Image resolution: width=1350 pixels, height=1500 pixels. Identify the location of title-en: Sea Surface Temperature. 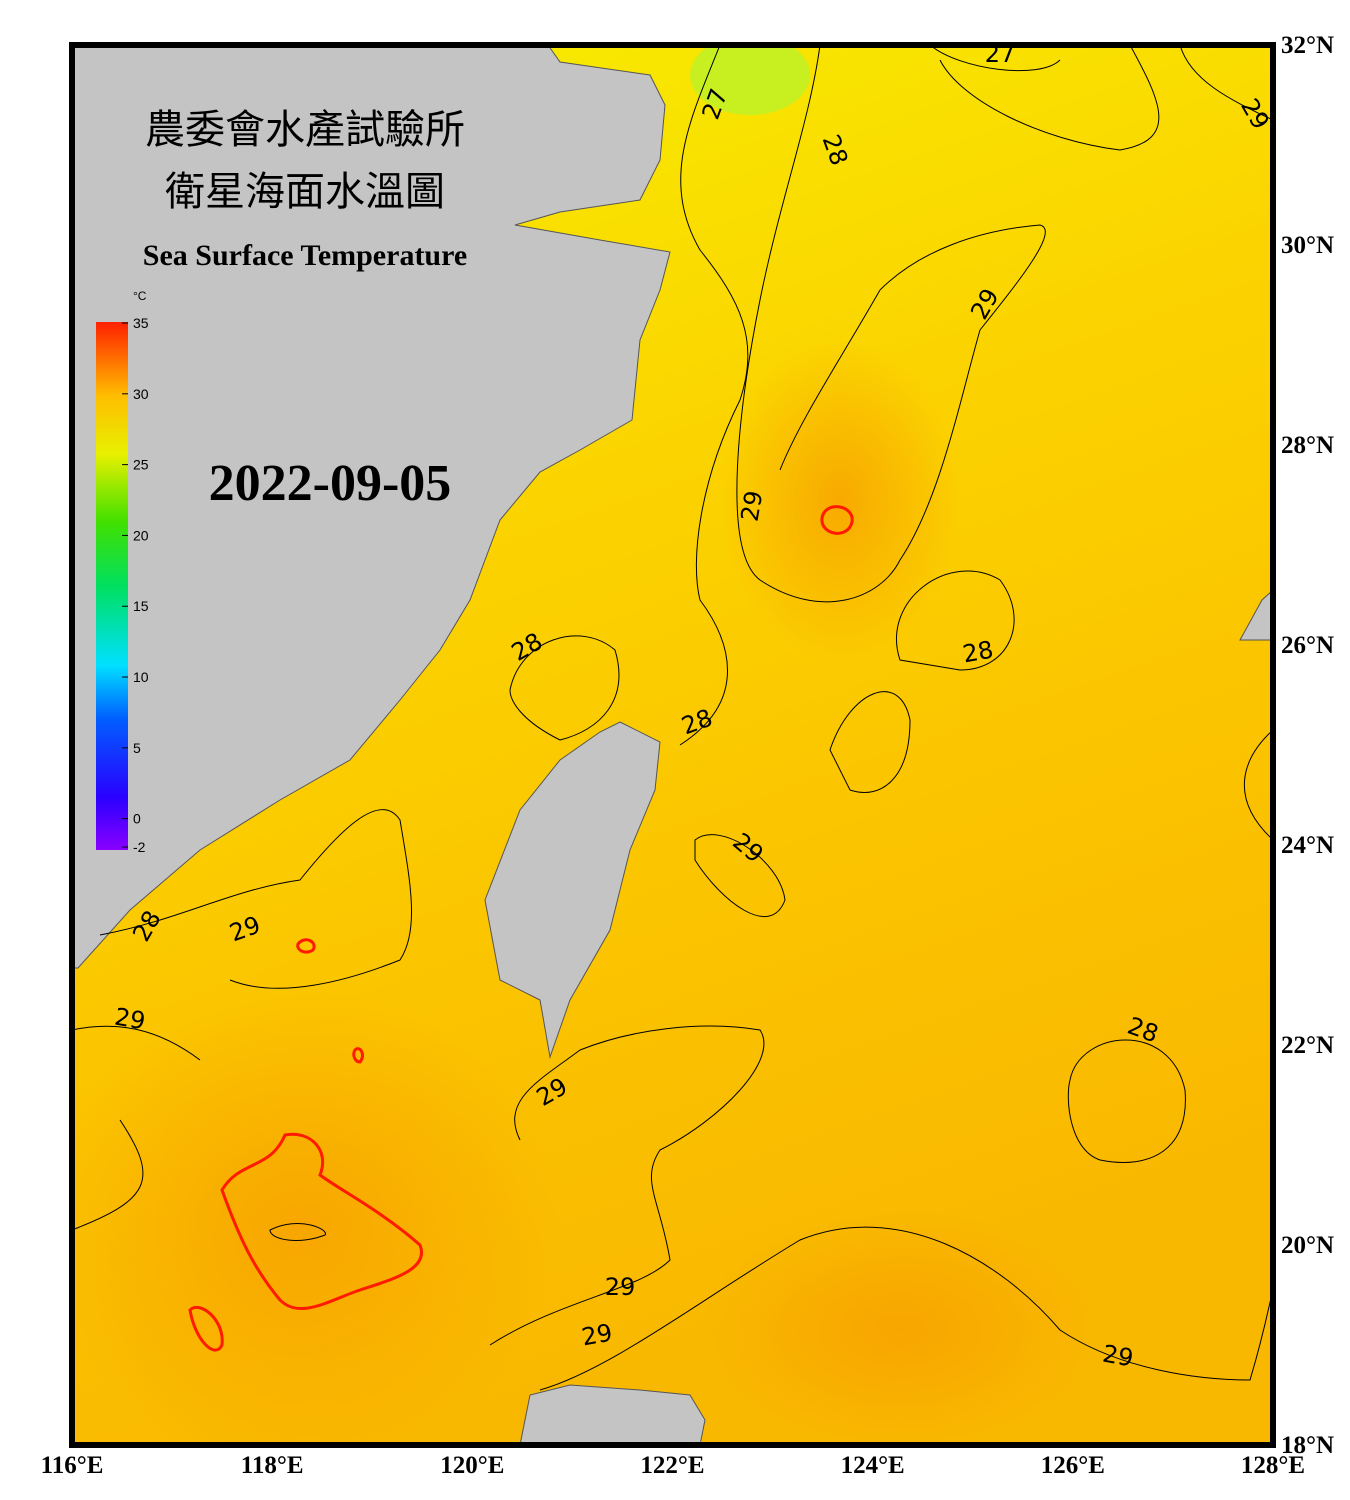
(305, 255).